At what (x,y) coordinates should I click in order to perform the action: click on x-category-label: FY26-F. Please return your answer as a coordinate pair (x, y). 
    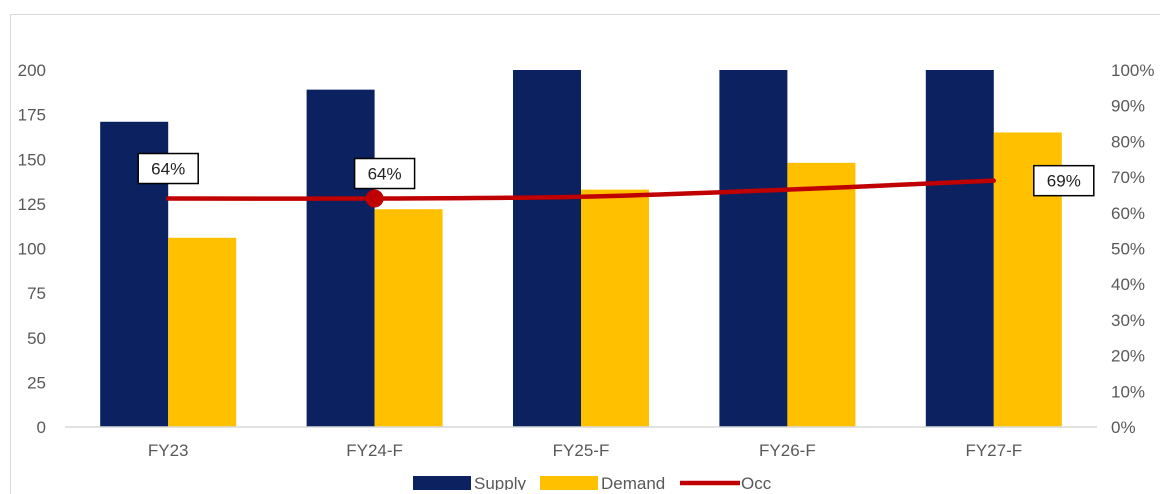
    Looking at the image, I should click on (787, 450).